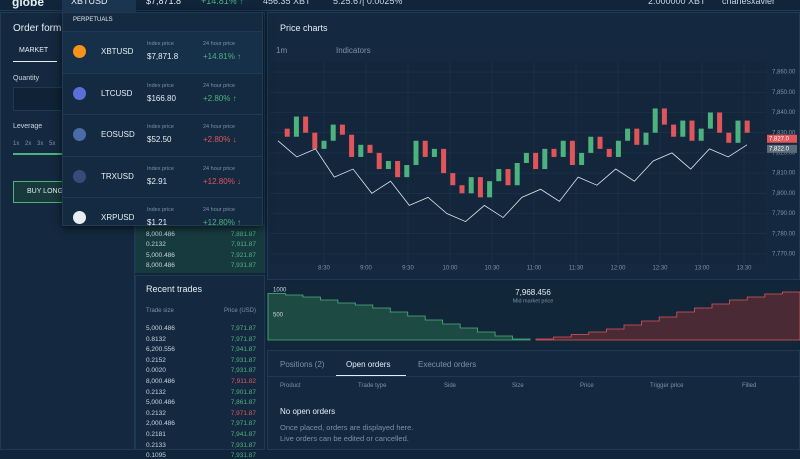 Image resolution: width=800 pixels, height=459 pixels. Describe the element at coordinates (160, 350) in the screenshot. I see `trade-size: 6,200.556` at that location.